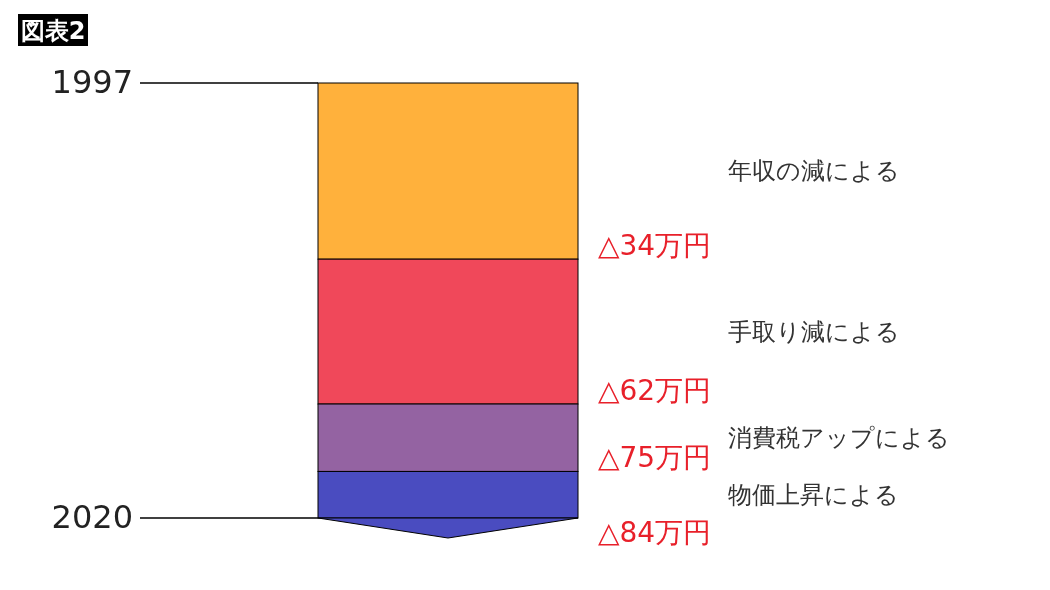  What do you see at coordinates (655, 391) in the screenshot?
I see `text: △62万円` at bounding box center [655, 391].